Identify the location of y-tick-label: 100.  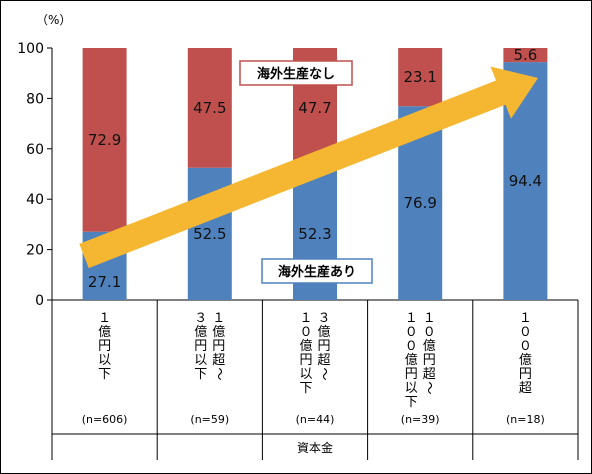
(30, 49).